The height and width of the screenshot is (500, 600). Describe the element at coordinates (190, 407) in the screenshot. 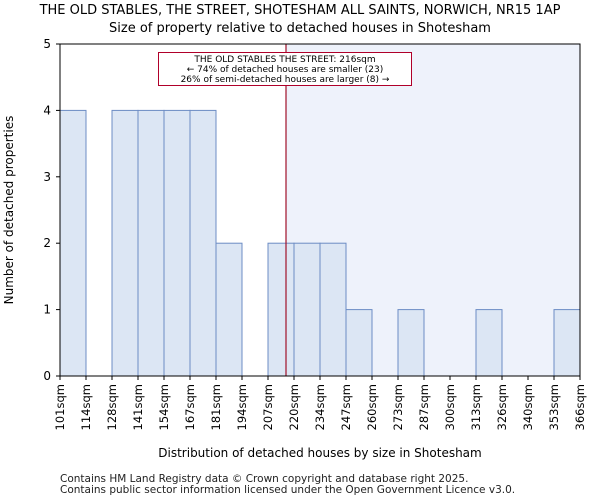

I see `x-tick-label-167sqm: 167sqm` at that location.